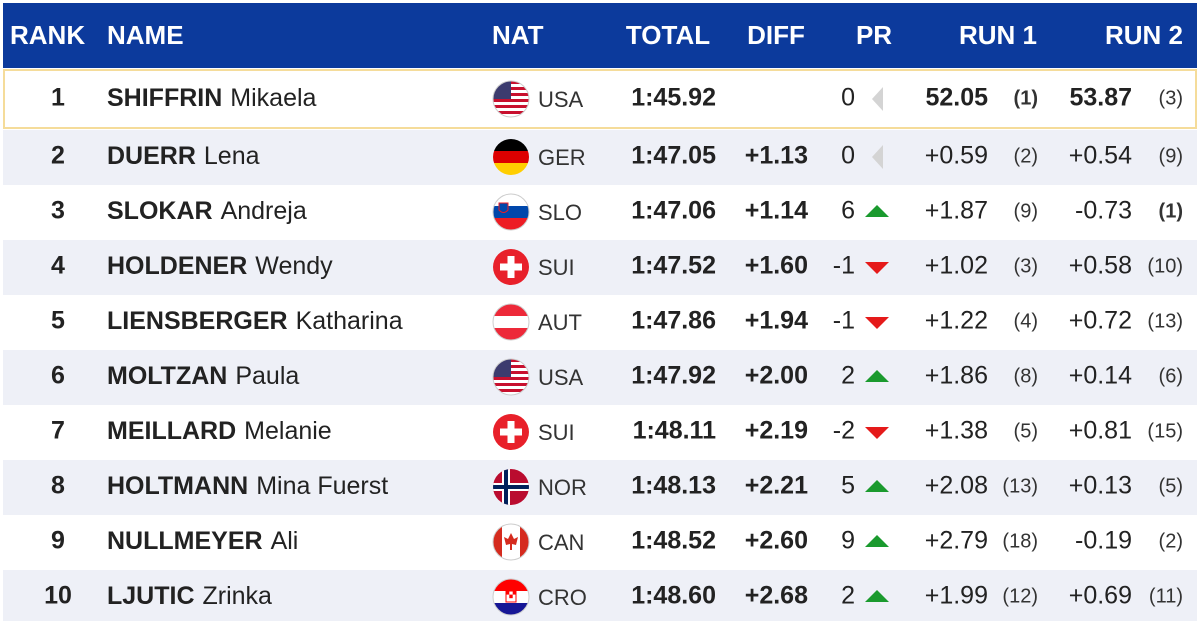 This screenshot has height=621, width=1200. Describe the element at coordinates (1026, 156) in the screenshot. I see `run1-rank: (2)` at that location.